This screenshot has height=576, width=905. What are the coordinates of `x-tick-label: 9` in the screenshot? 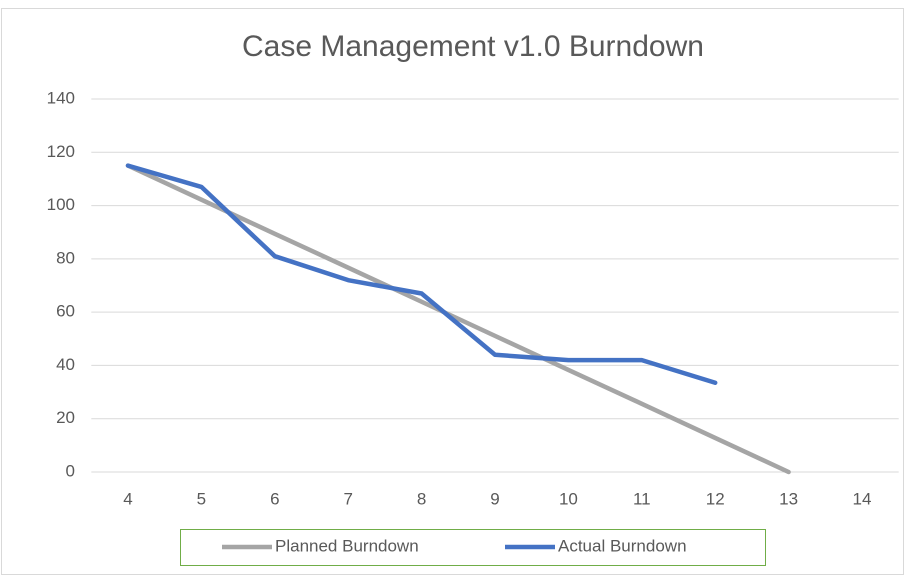 It's located at (494, 498).